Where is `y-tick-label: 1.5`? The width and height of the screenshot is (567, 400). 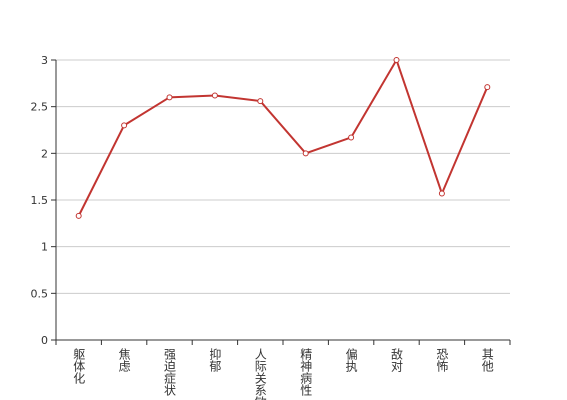
y-tick-label: 1.5 is located at coordinates (40, 200).